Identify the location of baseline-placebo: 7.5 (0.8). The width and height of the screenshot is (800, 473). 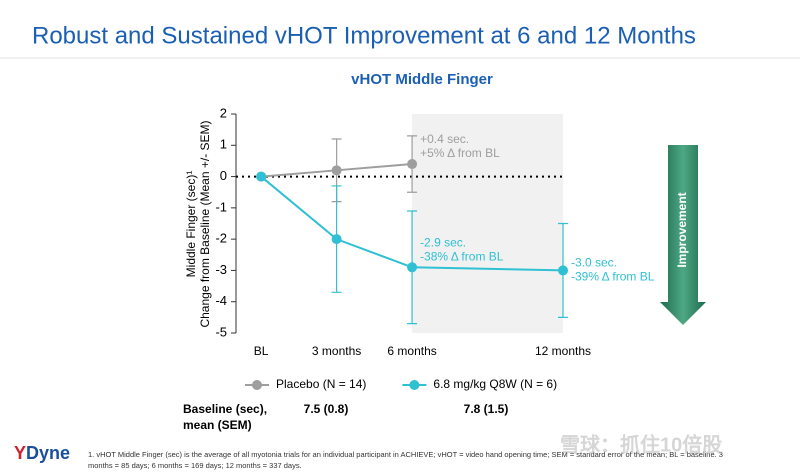
(326, 409).